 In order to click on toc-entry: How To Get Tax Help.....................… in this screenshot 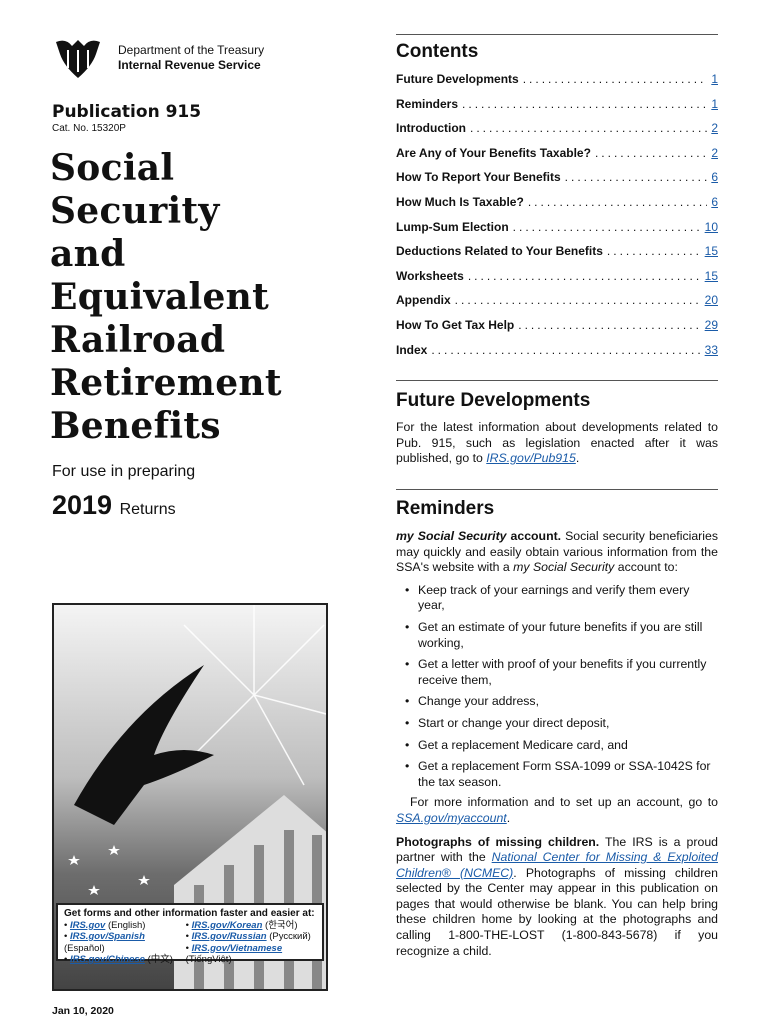, I will do `click(557, 330)`.